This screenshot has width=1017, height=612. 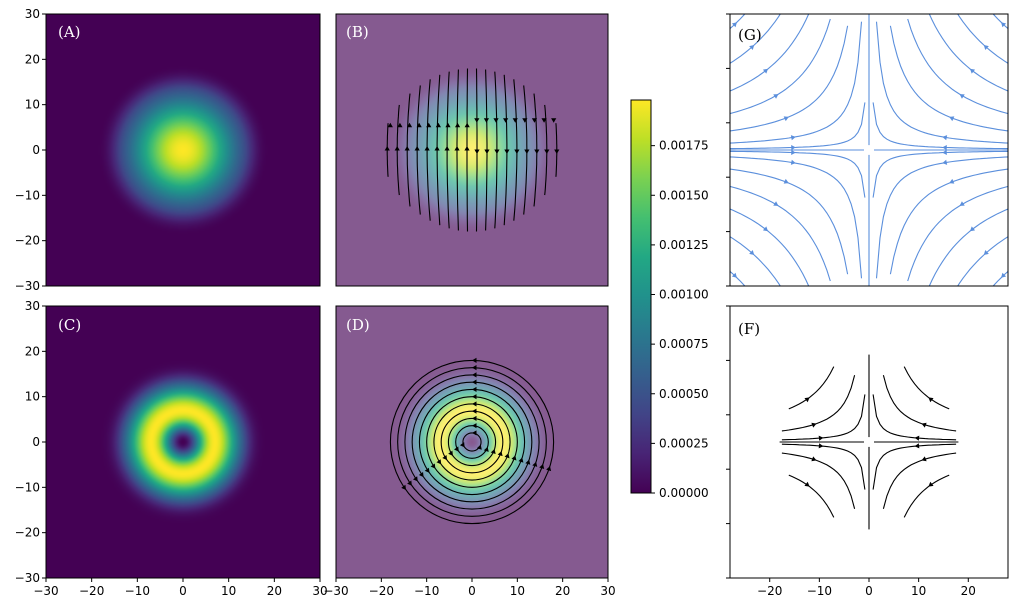 I want to click on colorbar-tick-label: 0.00050, so click(x=684, y=394).